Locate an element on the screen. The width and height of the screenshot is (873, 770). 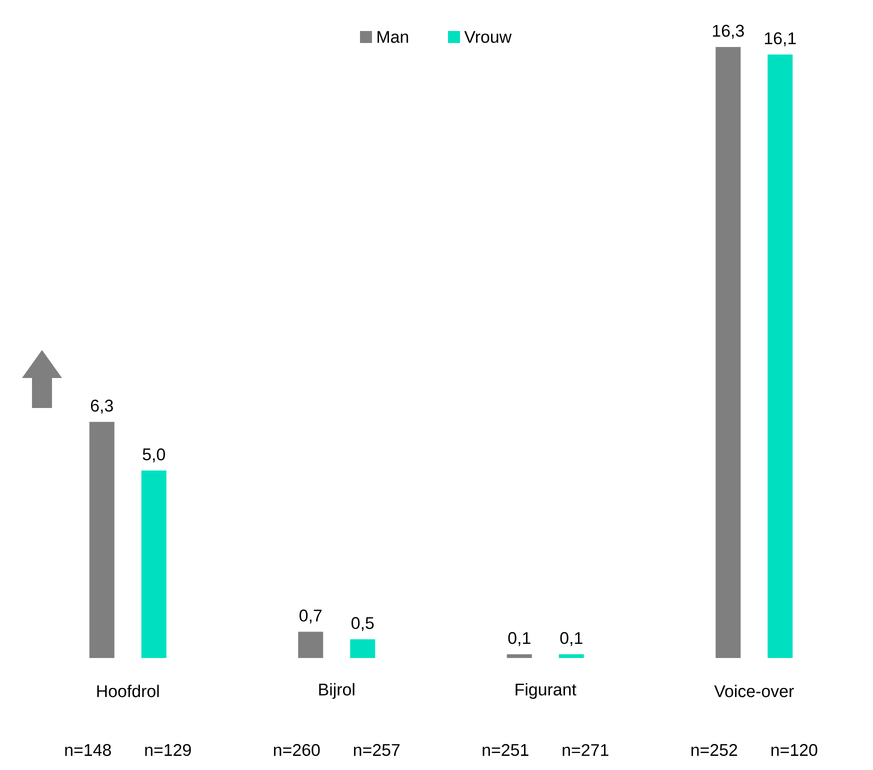
data-label: 6,3 is located at coordinates (101, 407).